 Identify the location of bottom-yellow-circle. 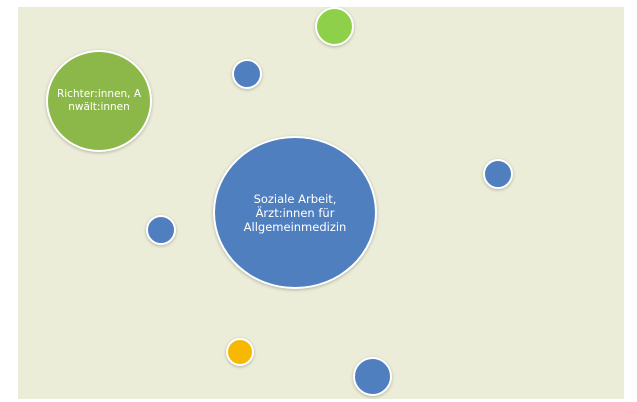
(240, 352).